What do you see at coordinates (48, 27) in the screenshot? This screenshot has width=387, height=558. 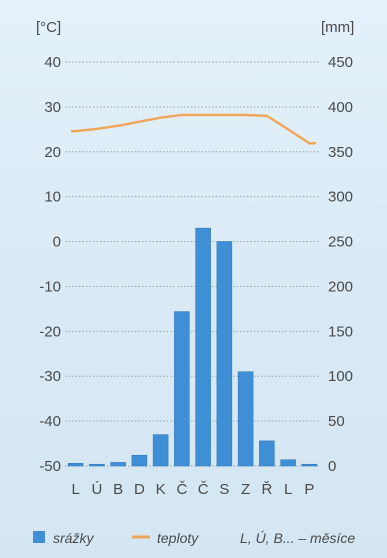 I see `left-axis-unit: [°C]` at bounding box center [48, 27].